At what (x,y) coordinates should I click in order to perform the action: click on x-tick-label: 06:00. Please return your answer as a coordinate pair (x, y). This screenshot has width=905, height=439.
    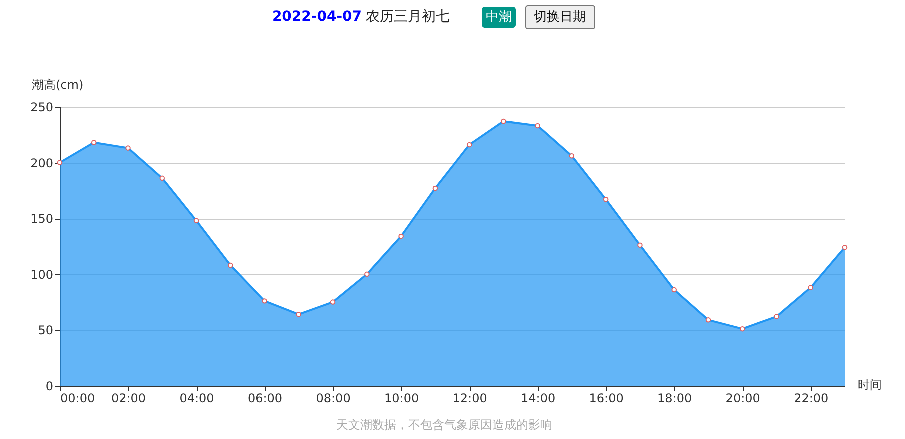
    Looking at the image, I should click on (265, 399).